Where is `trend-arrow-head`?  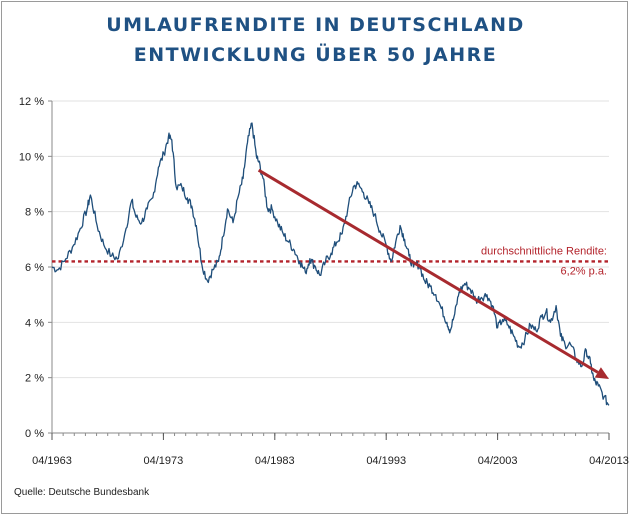 trend-arrow-head is located at coordinates (601, 373).